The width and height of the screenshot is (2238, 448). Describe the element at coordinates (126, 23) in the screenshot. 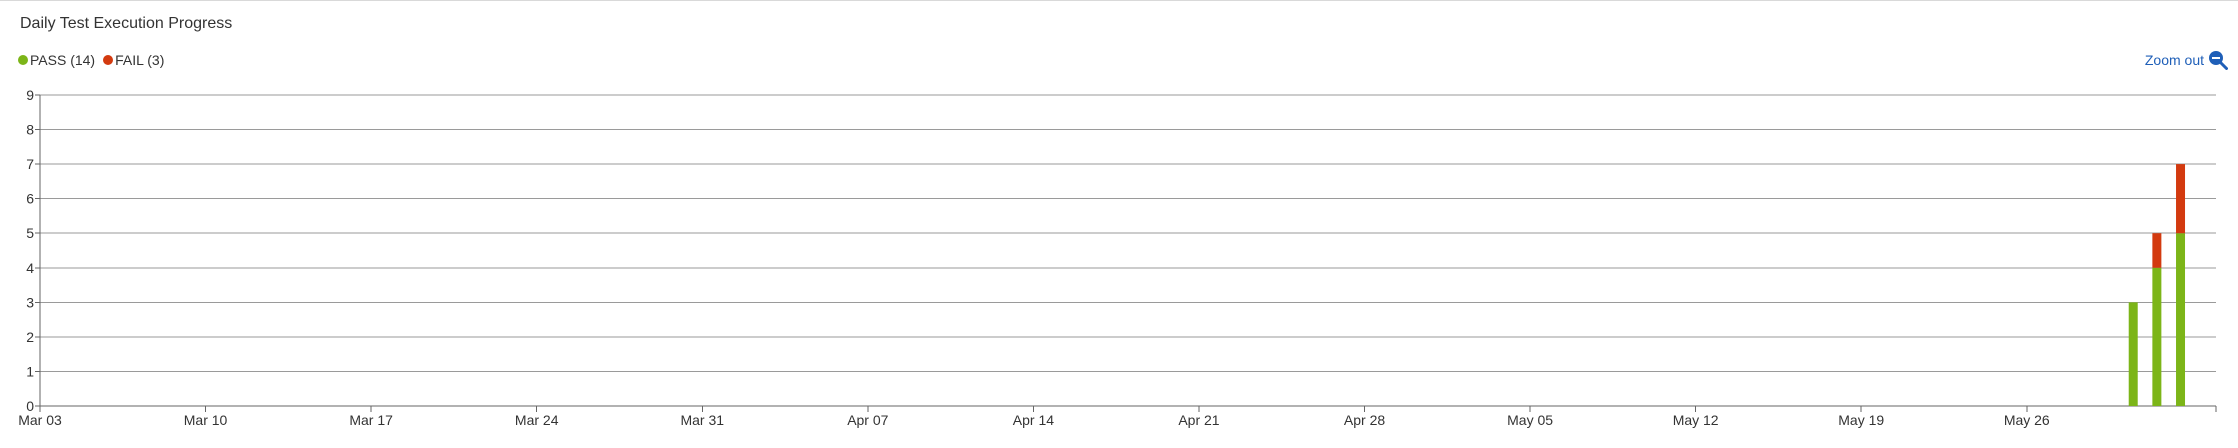

I see `chart-title: Daily Test Execution Progress` at that location.